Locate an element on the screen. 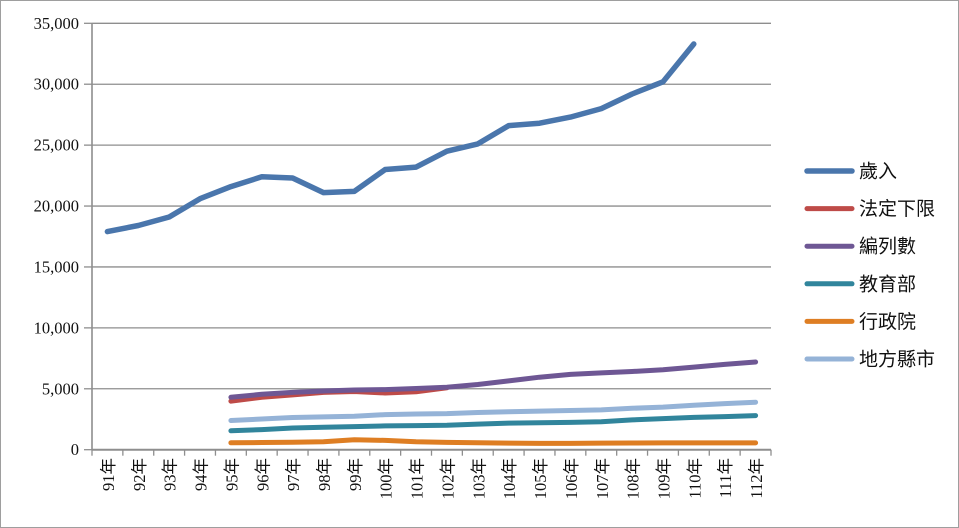 Image resolution: width=959 pixels, height=528 pixels. y-axis-label: 10,000 is located at coordinates (56, 327).